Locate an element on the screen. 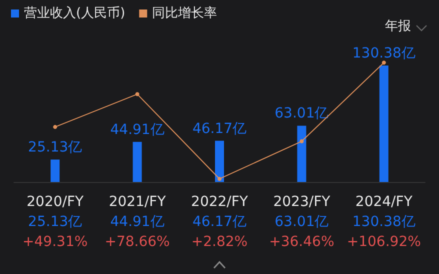 The height and width of the screenshot is (274, 439). text: 130.38亿 is located at coordinates (384, 54).